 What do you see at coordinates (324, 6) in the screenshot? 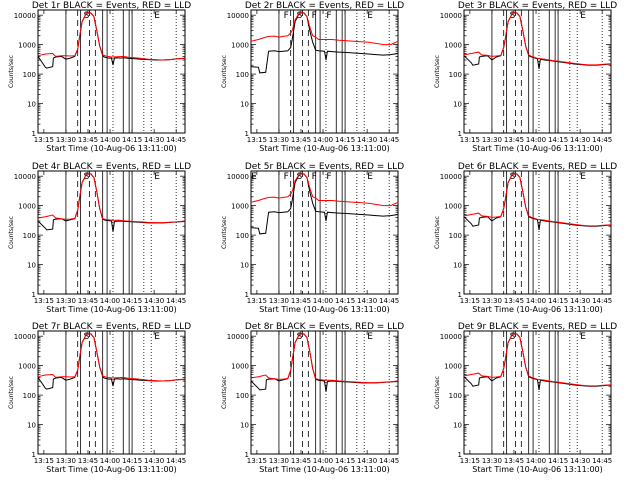
I see `panel-title: Det 2r BLACK = Events, RED = LLD` at bounding box center [324, 6].